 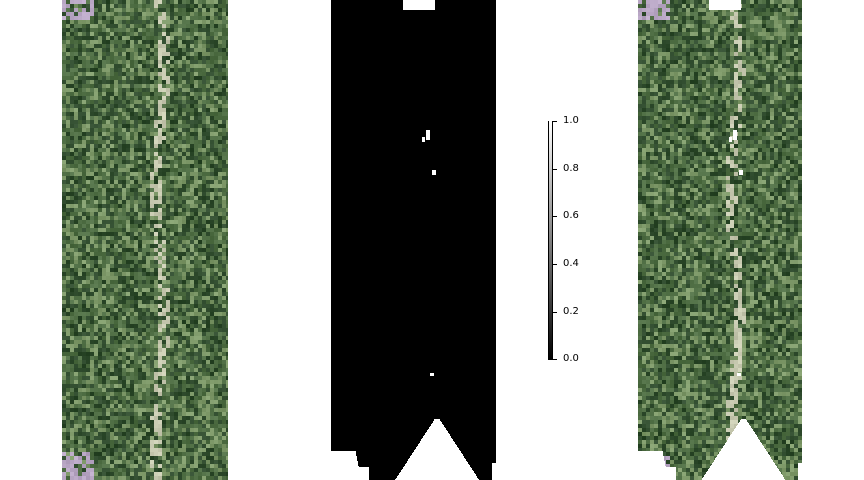 I want to click on colorbar-axis, so click(x=552, y=240).